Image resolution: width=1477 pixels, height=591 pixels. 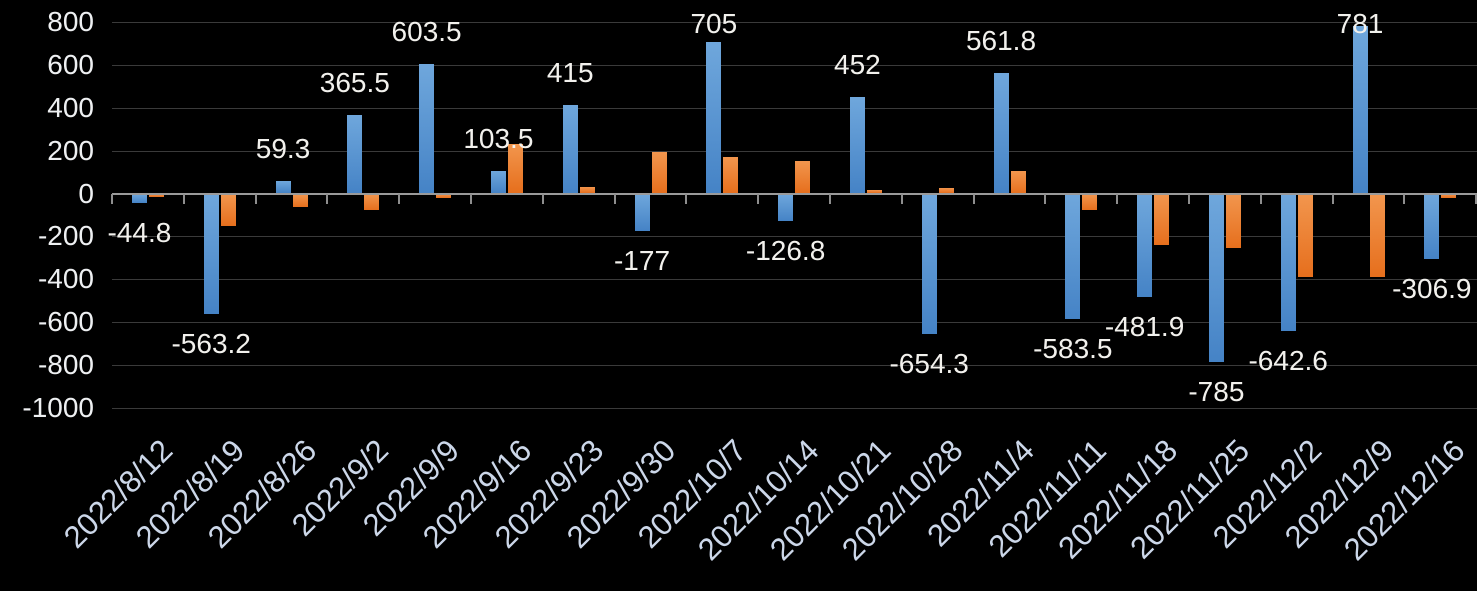 I want to click on data-label: -481.9, so click(x=1144, y=326).